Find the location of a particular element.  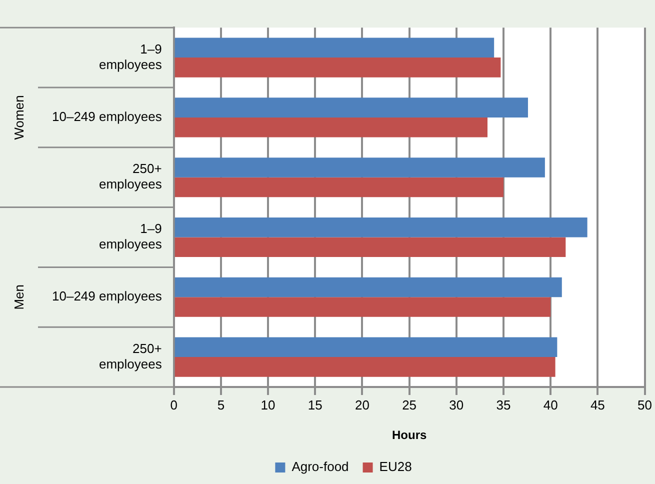

x-tick-label: 35 is located at coordinates (503, 404).